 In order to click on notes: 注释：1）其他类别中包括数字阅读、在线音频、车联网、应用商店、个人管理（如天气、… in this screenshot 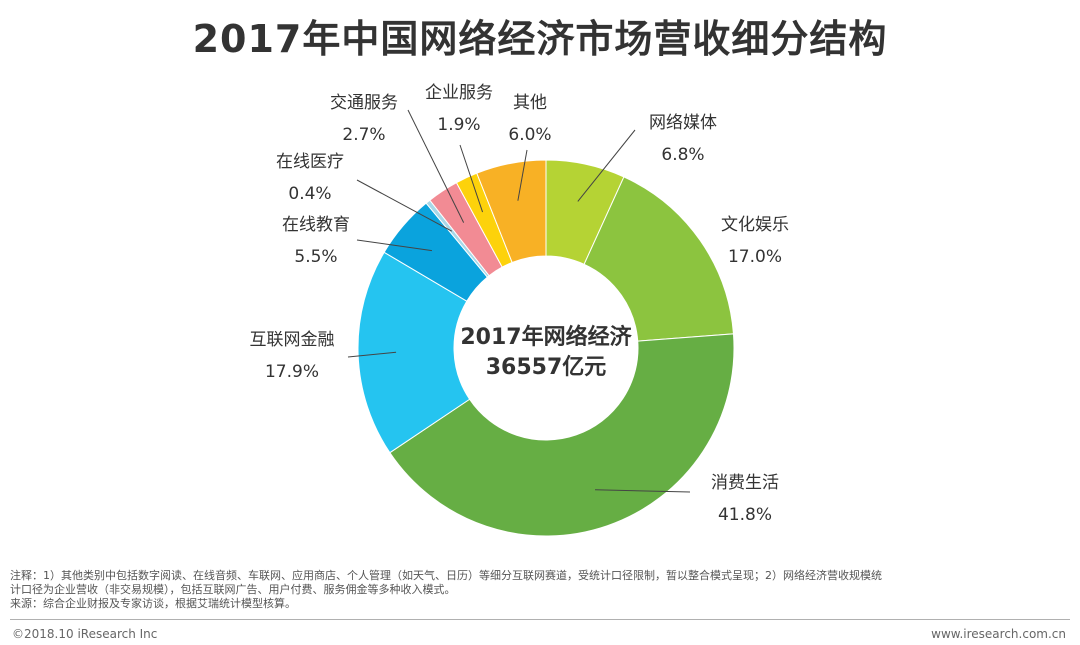, I will do `click(540, 590)`.